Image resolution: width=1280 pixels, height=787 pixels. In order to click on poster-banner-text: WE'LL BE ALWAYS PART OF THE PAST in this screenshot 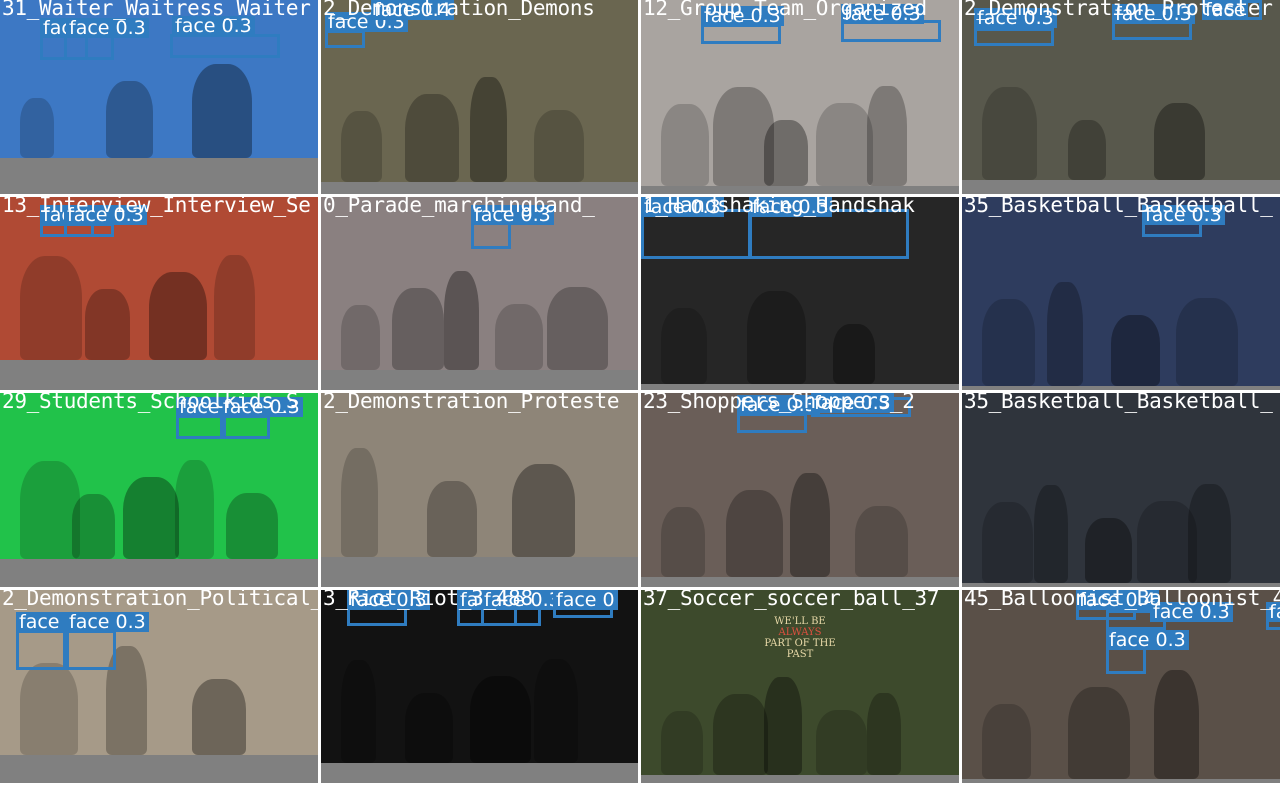, I will do `click(800, 638)`.